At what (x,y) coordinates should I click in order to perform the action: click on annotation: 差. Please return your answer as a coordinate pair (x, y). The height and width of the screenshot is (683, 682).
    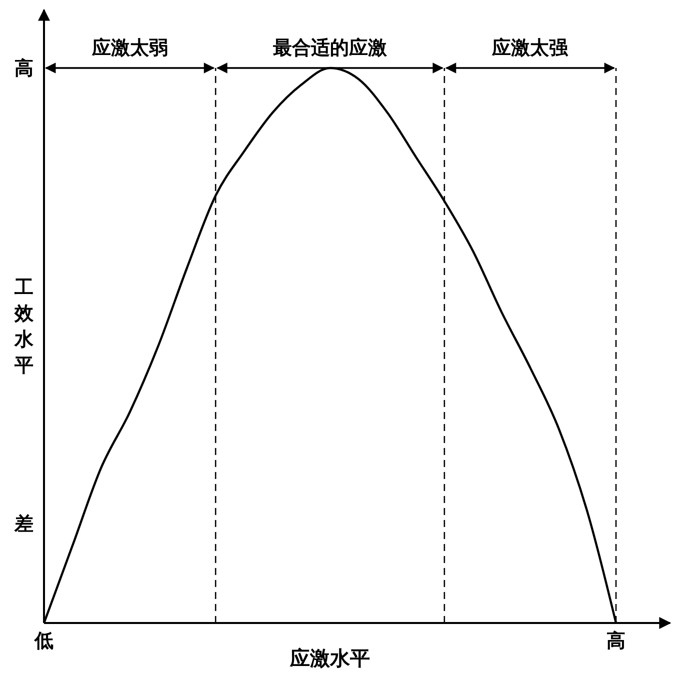
    Looking at the image, I should click on (24, 523).